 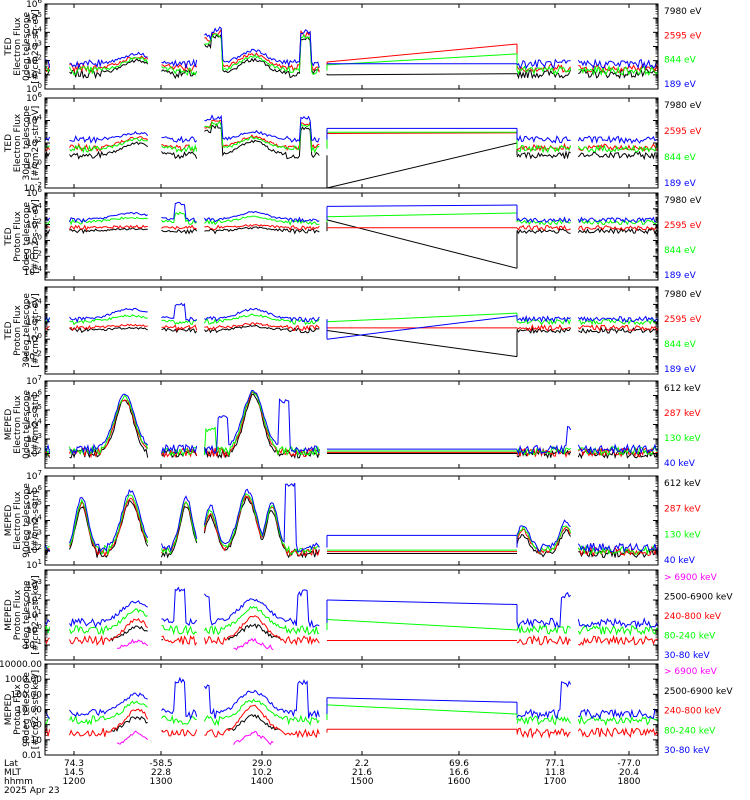 What do you see at coordinates (34, 475) in the screenshot?
I see `y-tick-label: 10⁷` at bounding box center [34, 475].